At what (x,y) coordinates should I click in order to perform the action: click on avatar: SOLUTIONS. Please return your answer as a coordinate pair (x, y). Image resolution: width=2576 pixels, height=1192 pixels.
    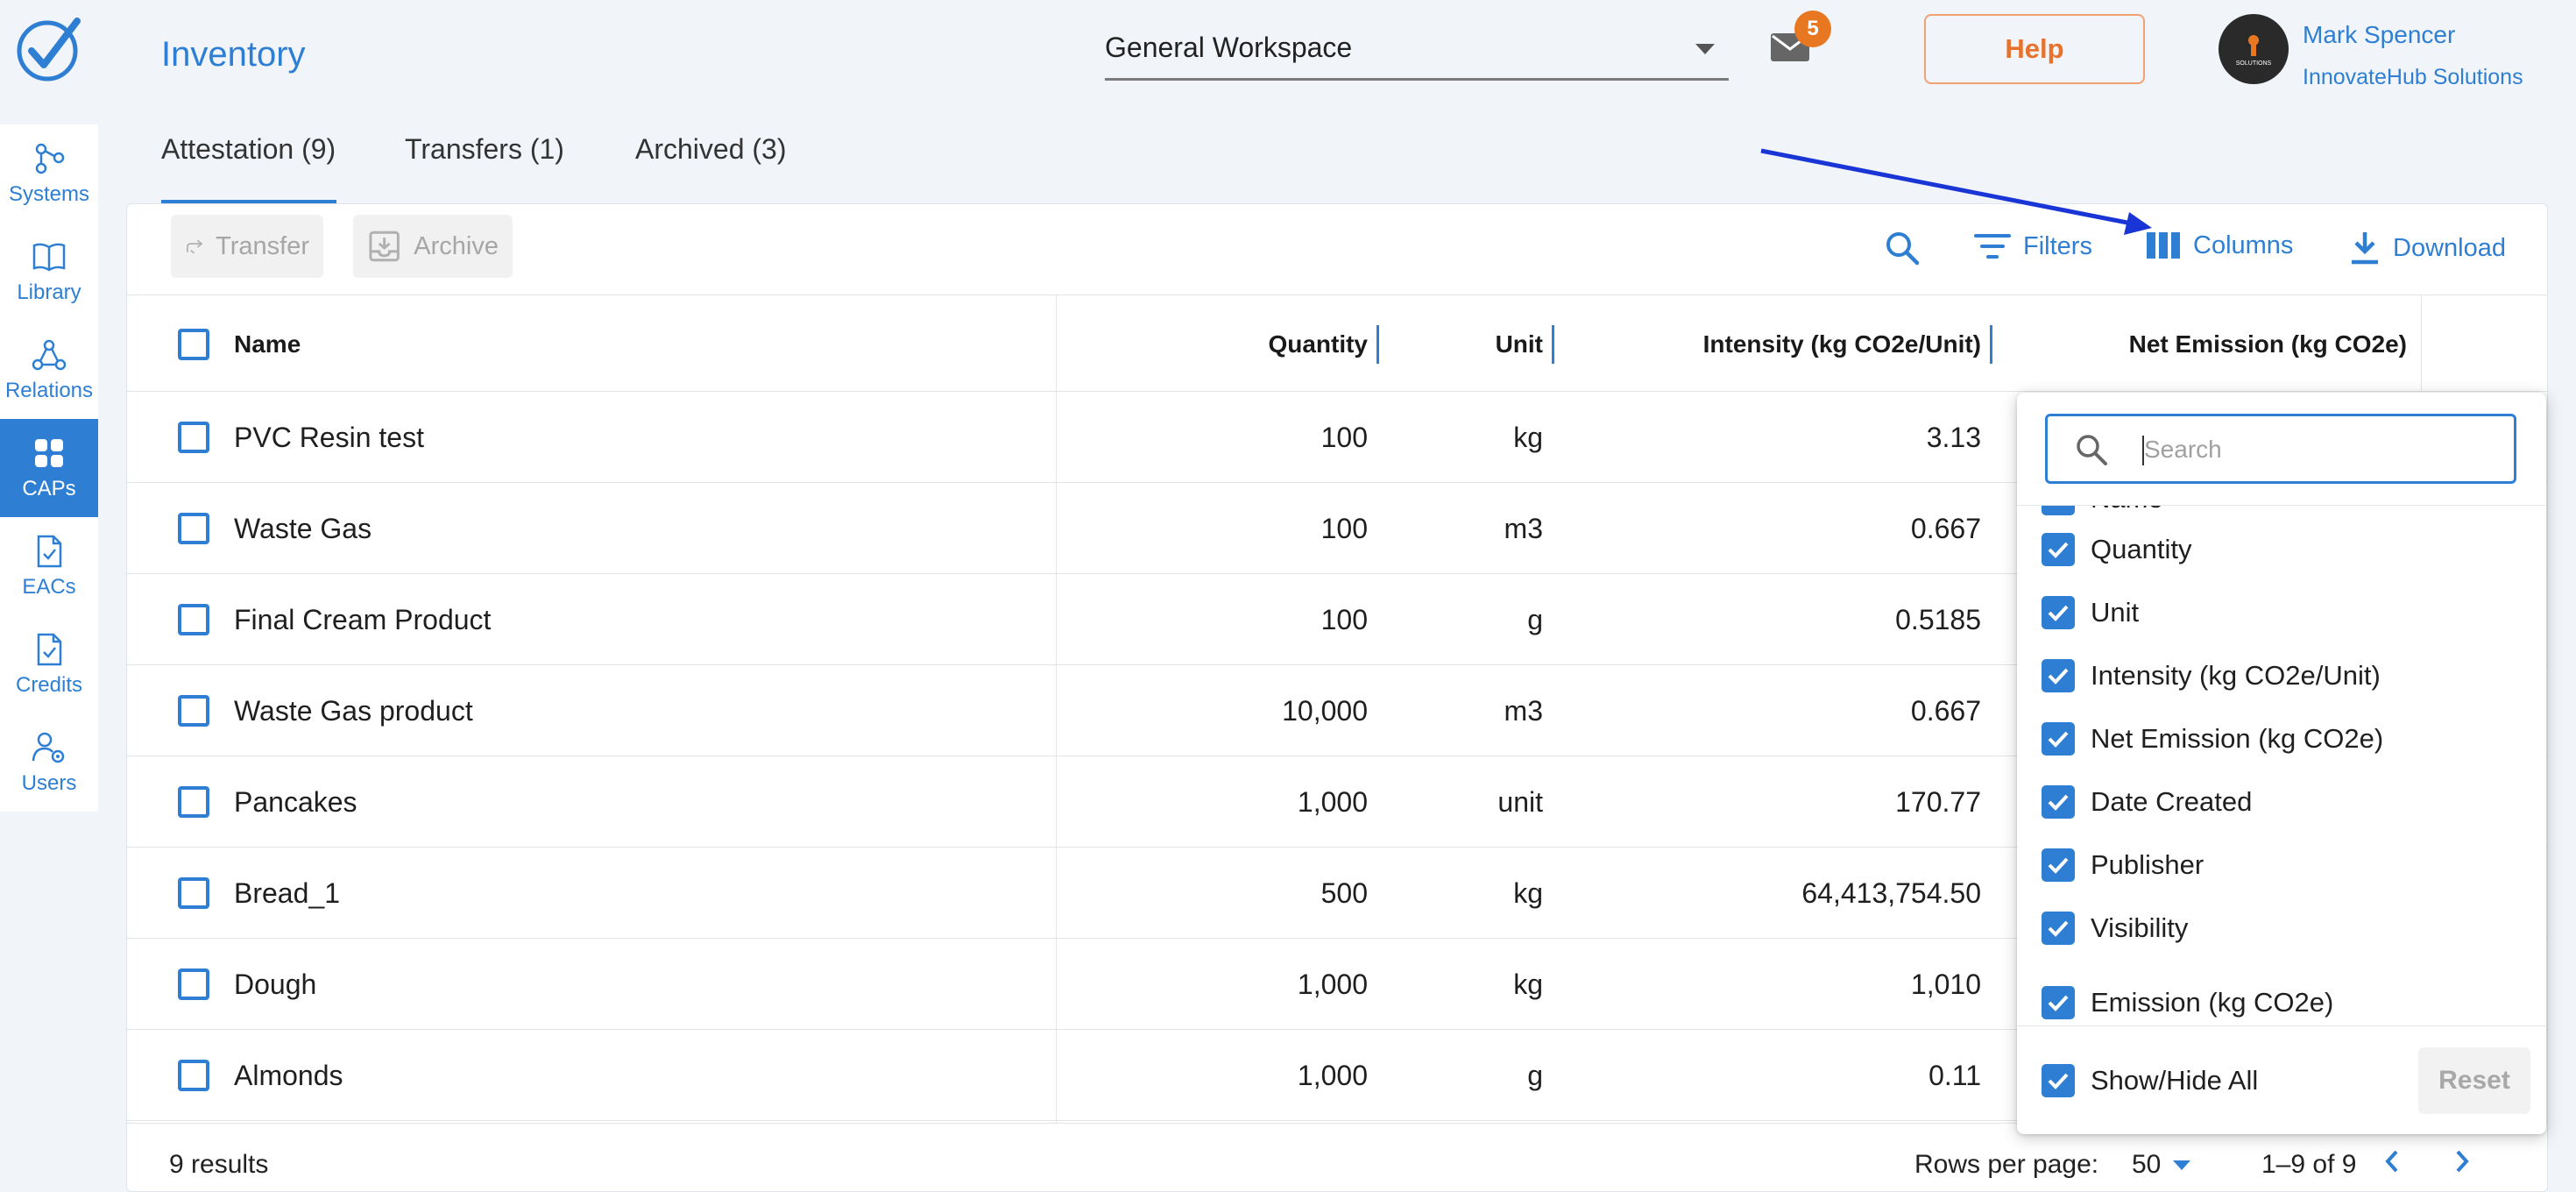
    Looking at the image, I should click on (2254, 49).